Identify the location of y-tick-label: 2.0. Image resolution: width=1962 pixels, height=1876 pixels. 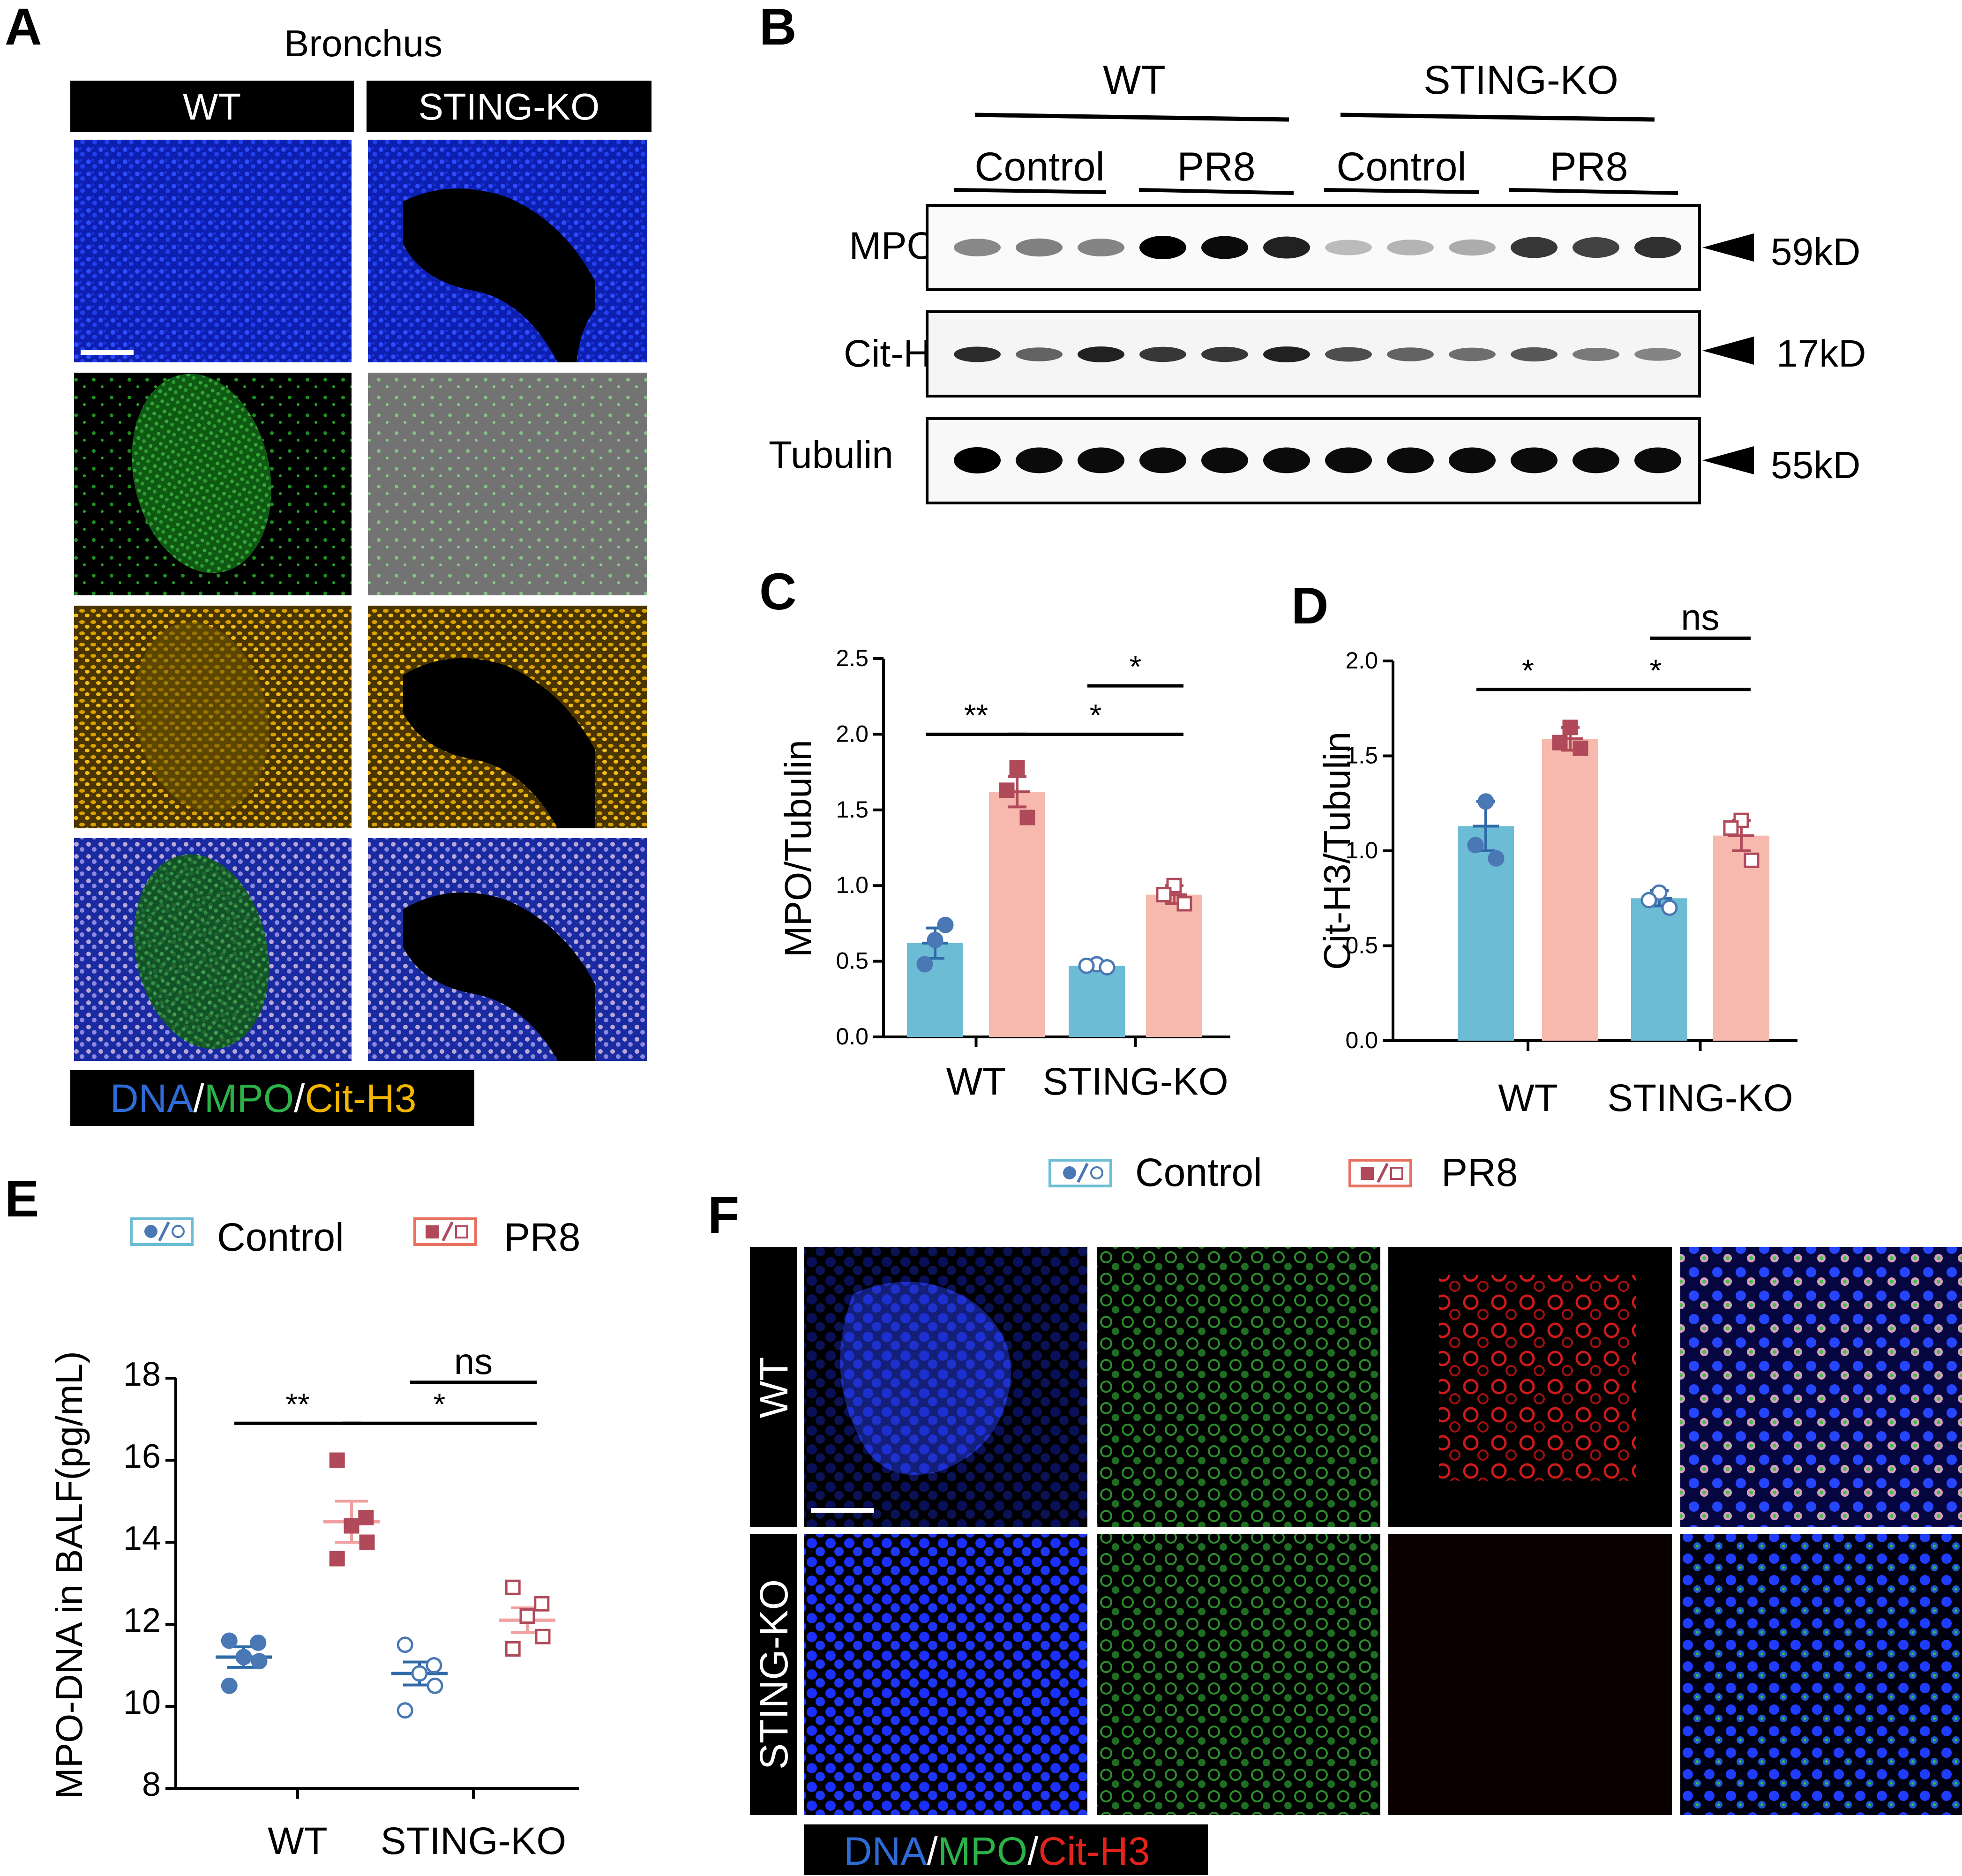
(1361, 660).